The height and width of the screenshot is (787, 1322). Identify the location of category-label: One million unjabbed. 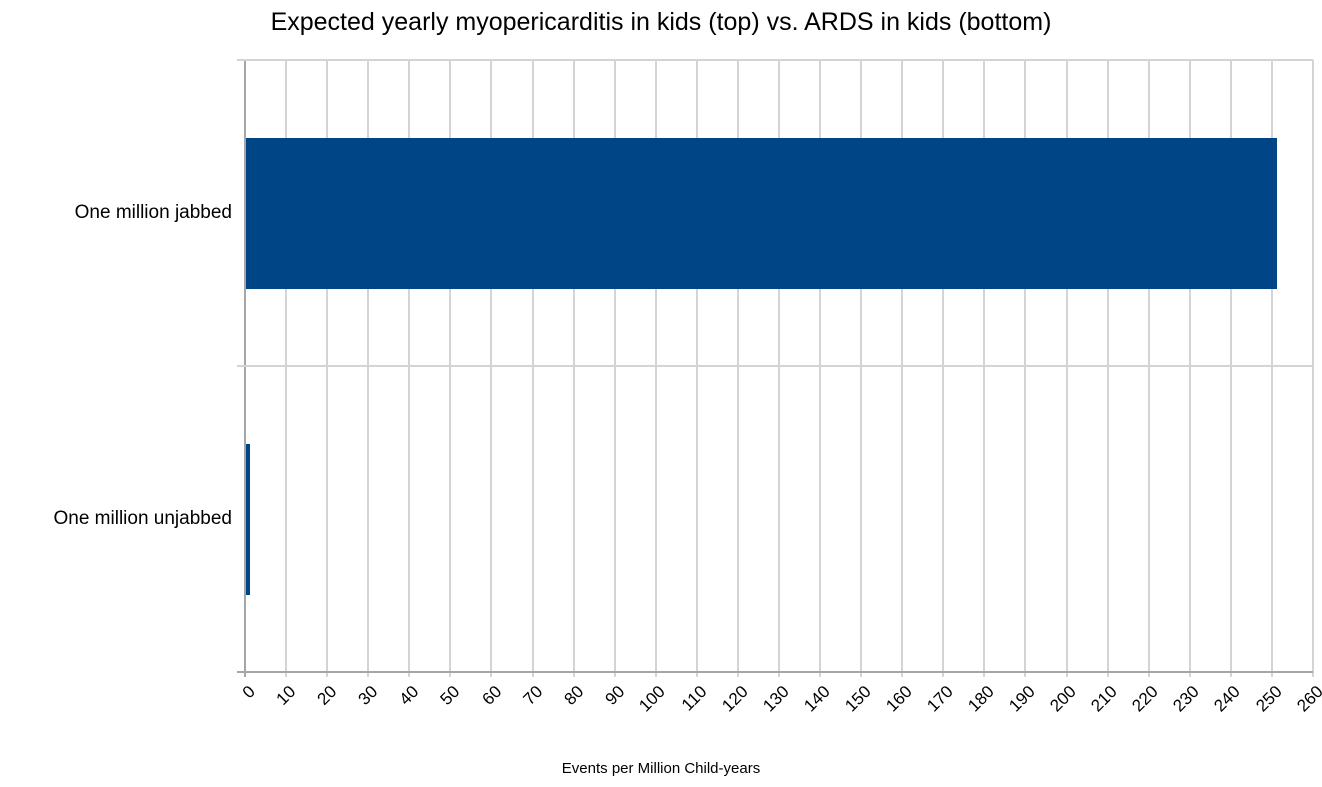
(142, 518).